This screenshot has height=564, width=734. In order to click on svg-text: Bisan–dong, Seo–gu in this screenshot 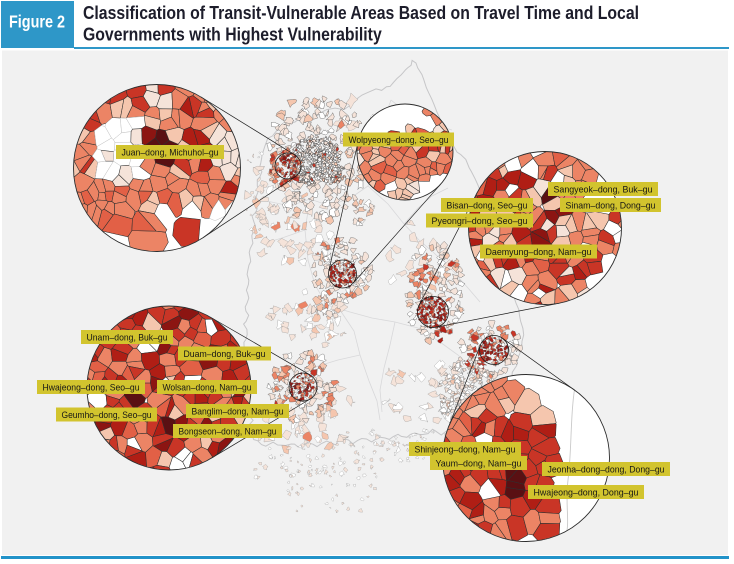, I will do `click(487, 205)`.